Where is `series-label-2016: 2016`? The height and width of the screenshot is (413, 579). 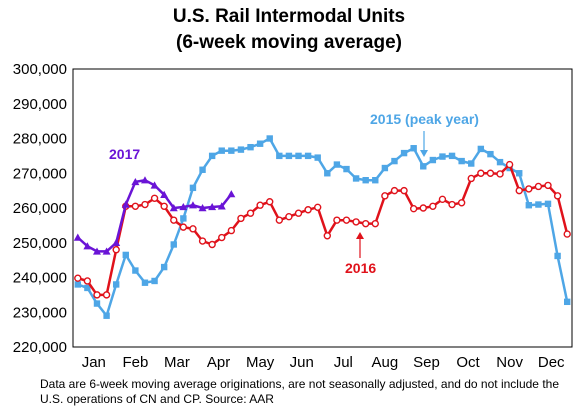 series-label-2016: 2016 is located at coordinates (360, 268).